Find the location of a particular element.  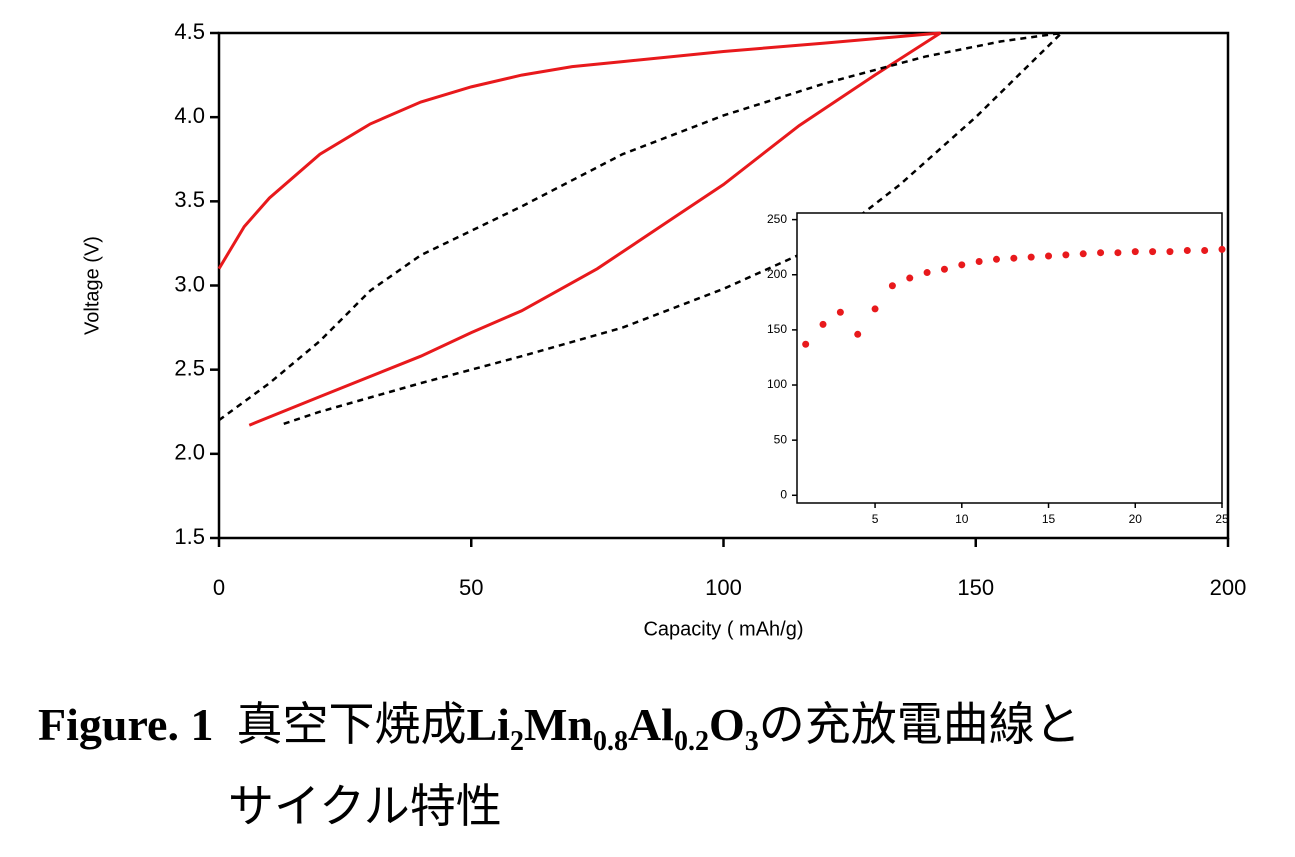

formula: Al is located at coordinates (650, 724).